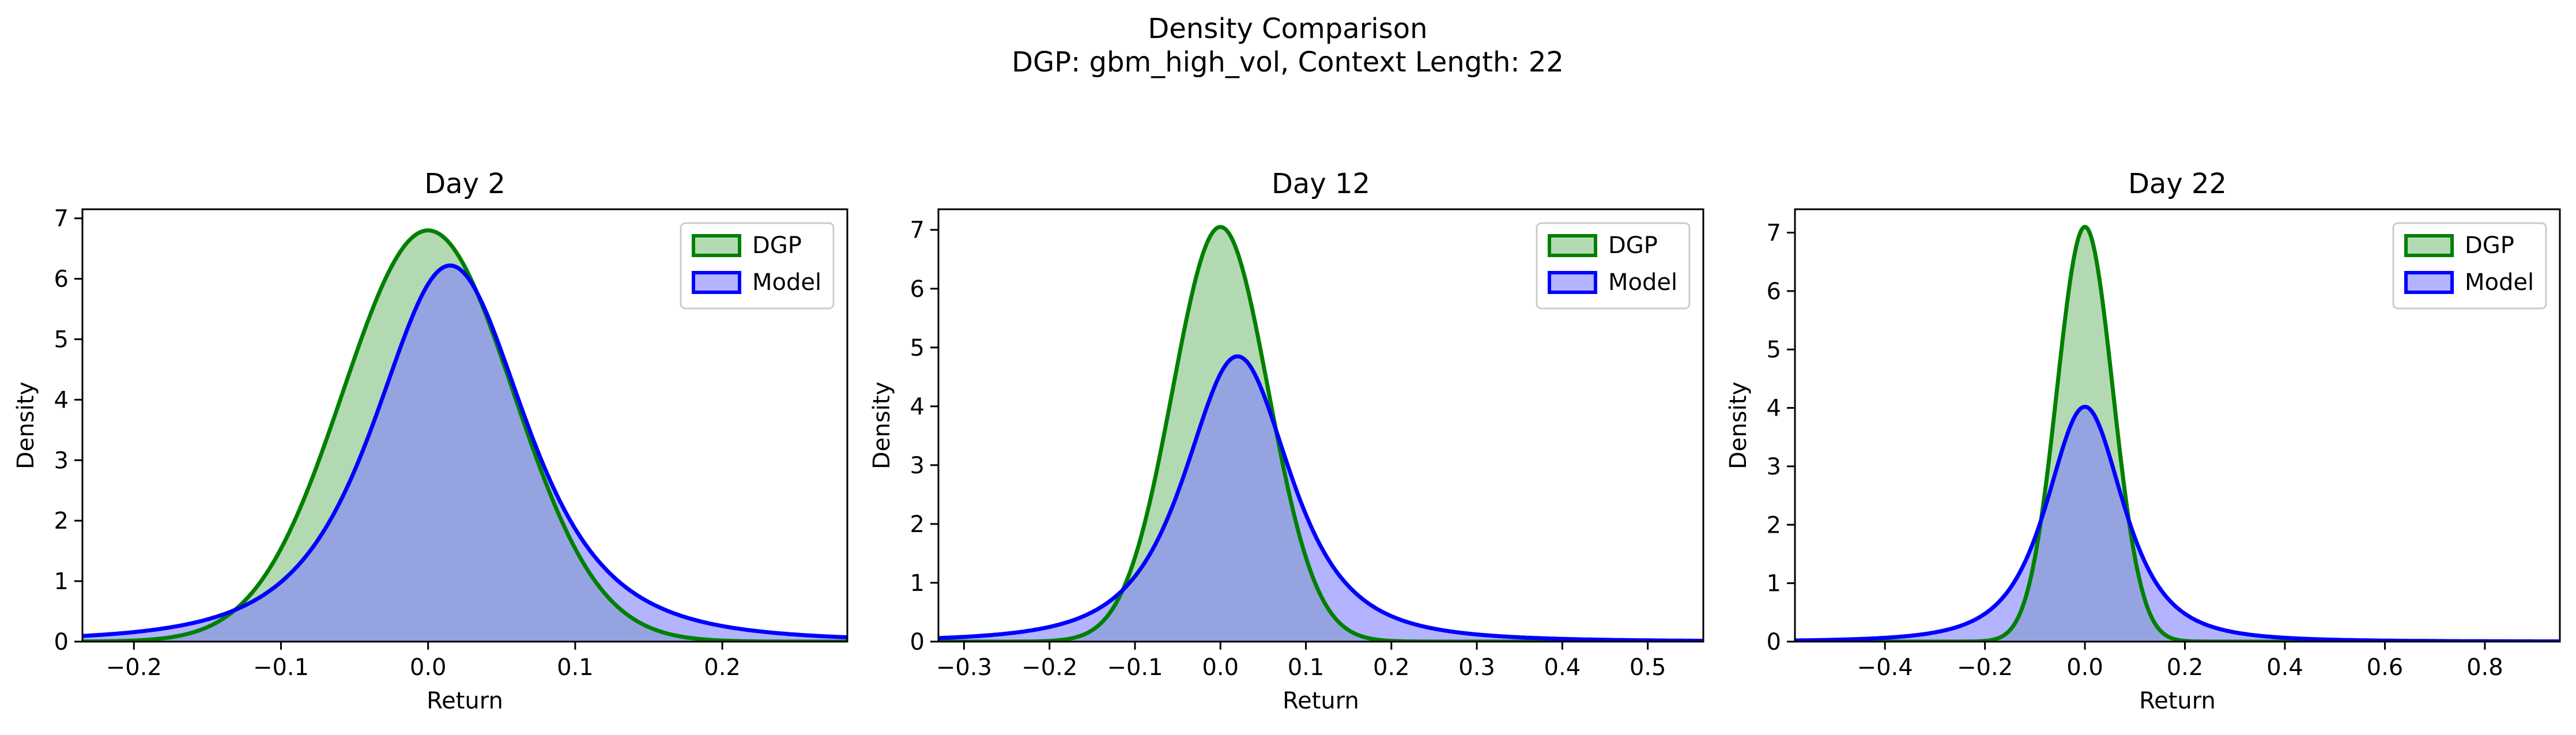 The width and height of the screenshot is (2576, 735). What do you see at coordinates (1476, 667) in the screenshot?
I see `x-tick-label: 0.3` at bounding box center [1476, 667].